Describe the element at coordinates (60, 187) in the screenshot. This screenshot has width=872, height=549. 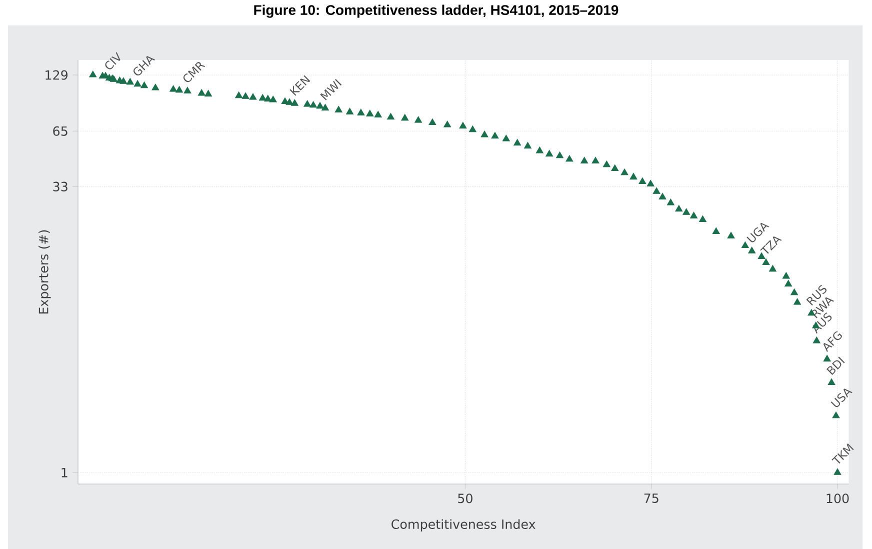
I see `y-tick-label: 33` at that location.